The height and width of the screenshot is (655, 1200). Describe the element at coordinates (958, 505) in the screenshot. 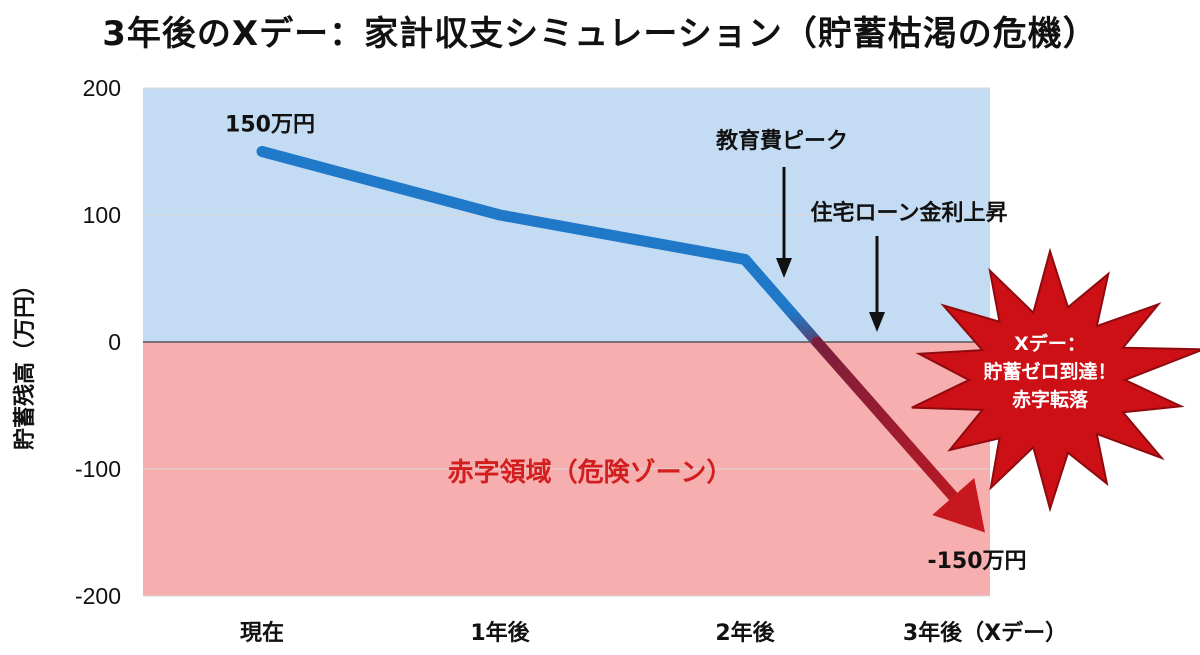

I see `series-arrowhead` at that location.